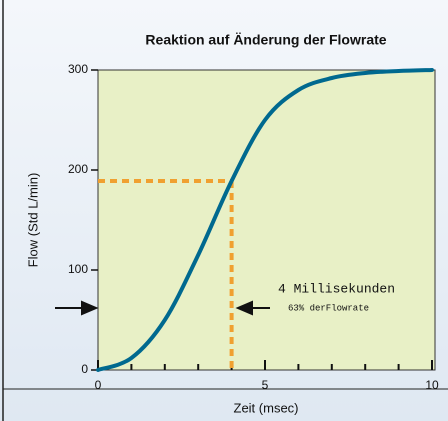 This screenshot has width=448, height=421. What do you see at coordinates (336, 288) in the screenshot?
I see `annotation: 4 Millisekunden` at bounding box center [336, 288].